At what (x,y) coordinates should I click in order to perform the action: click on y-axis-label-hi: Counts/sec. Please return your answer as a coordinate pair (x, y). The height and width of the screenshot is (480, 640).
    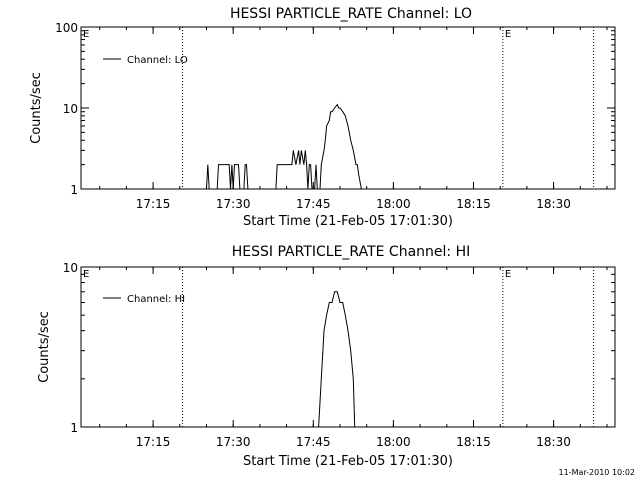
    Looking at the image, I should click on (44, 347).